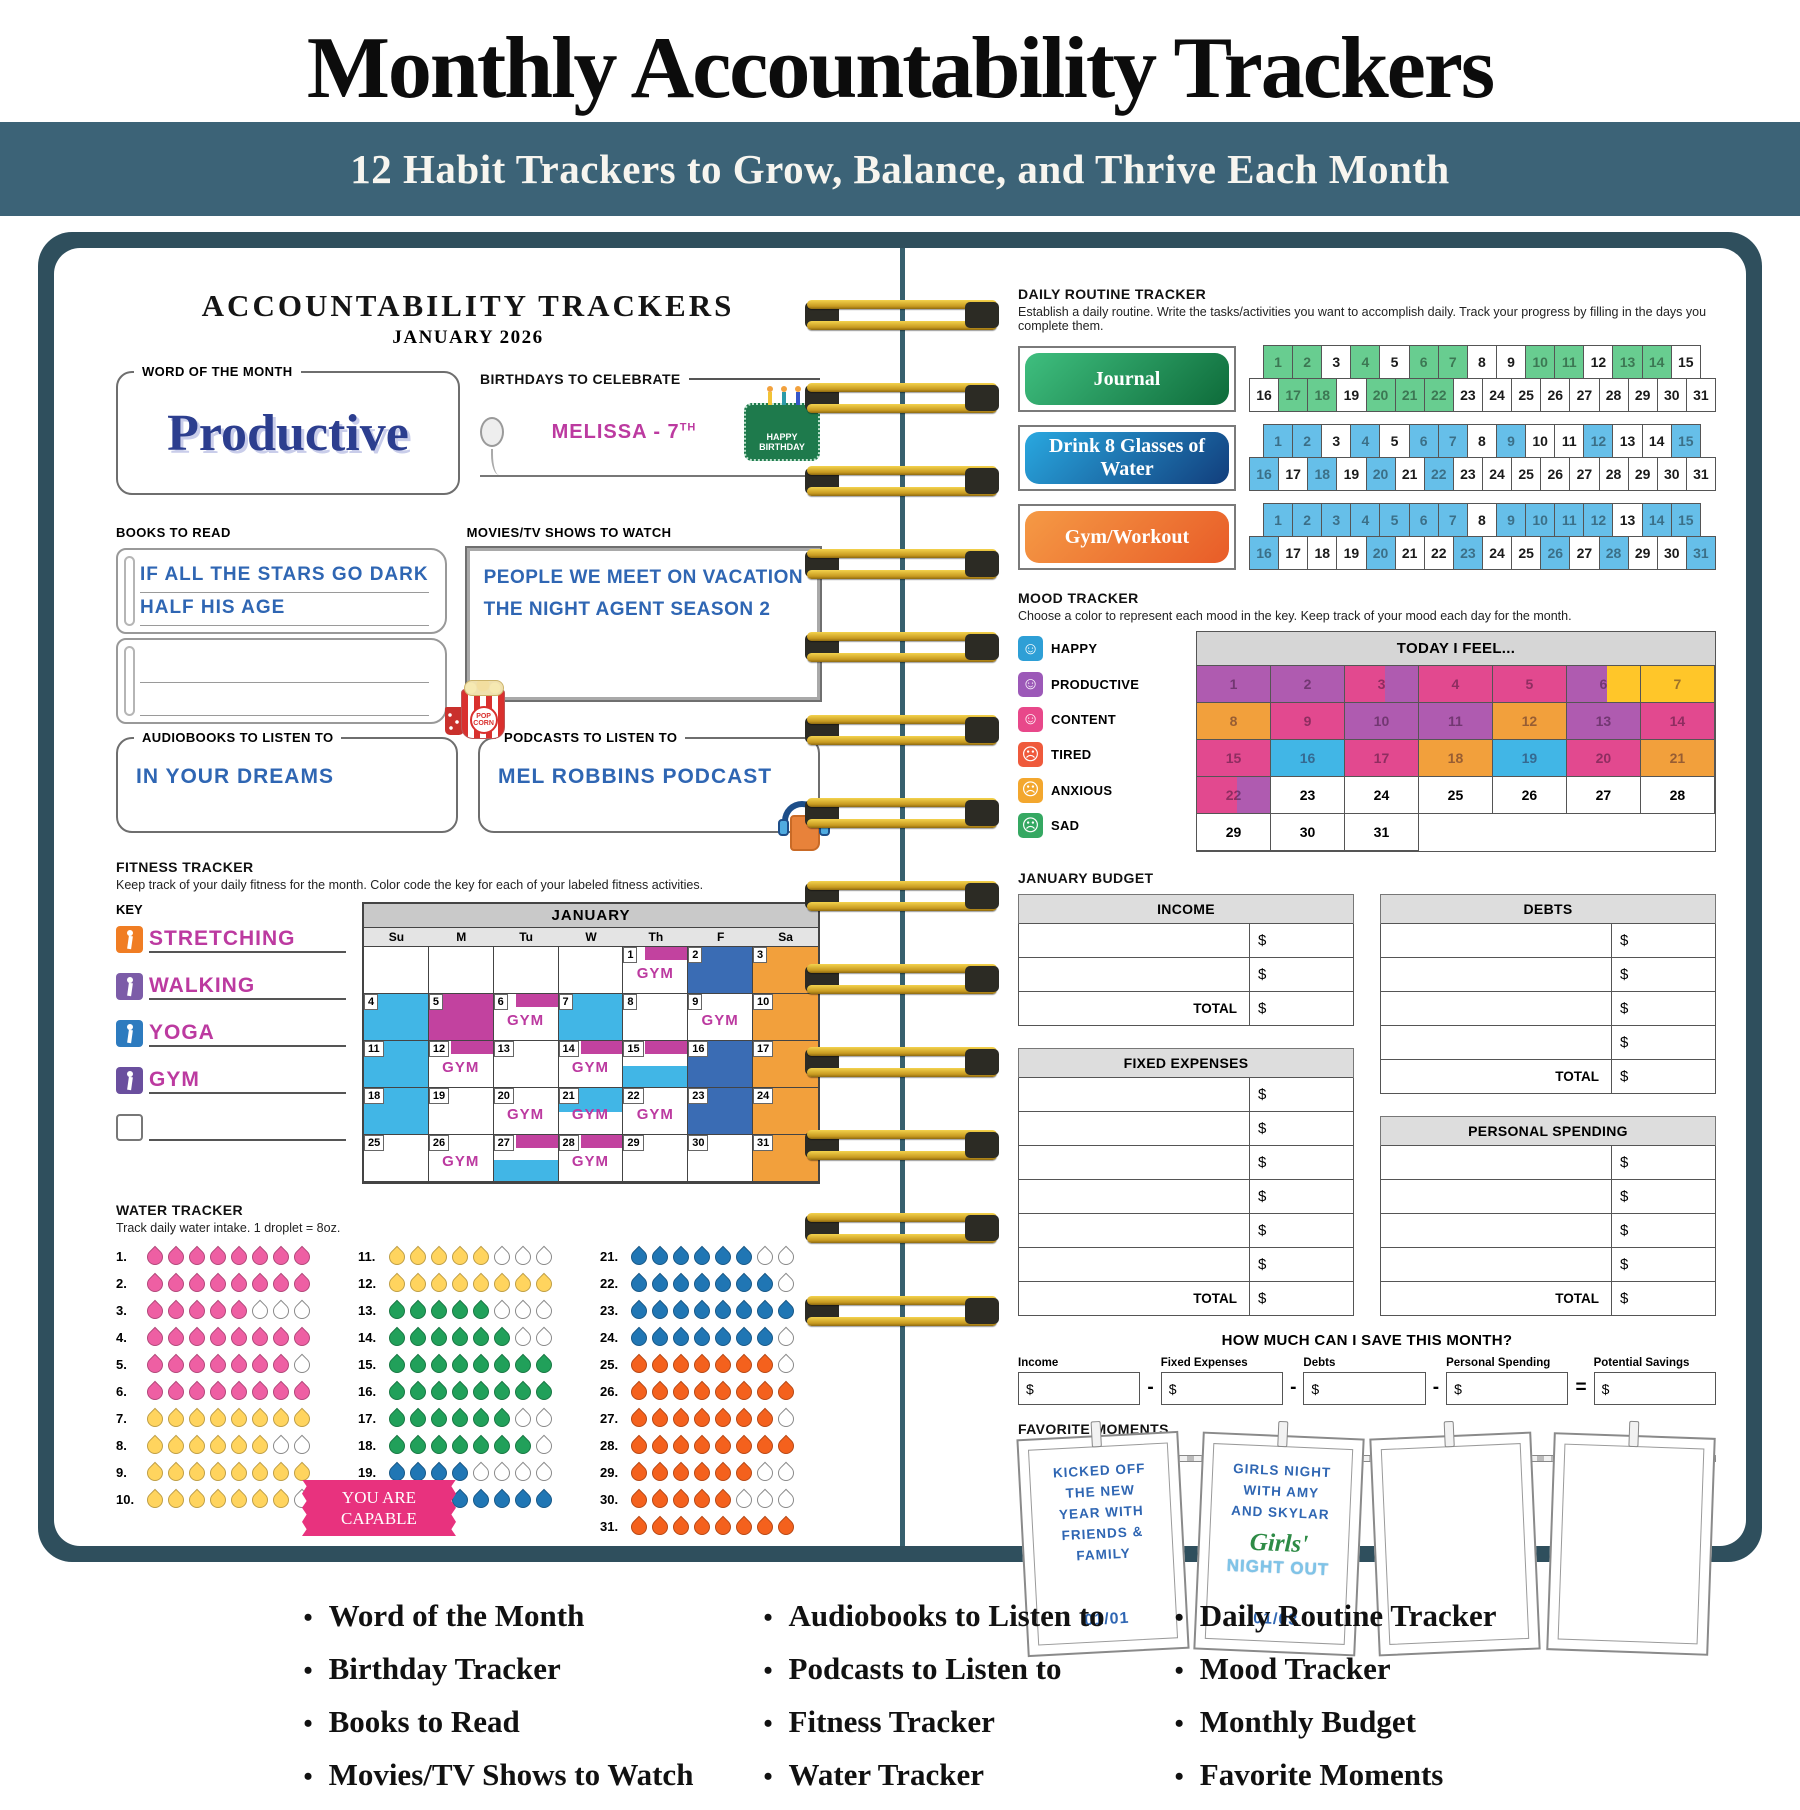 This screenshot has height=1810, width=1800. I want to click on fitness-label: FITNESS TRACKER, so click(185, 867).